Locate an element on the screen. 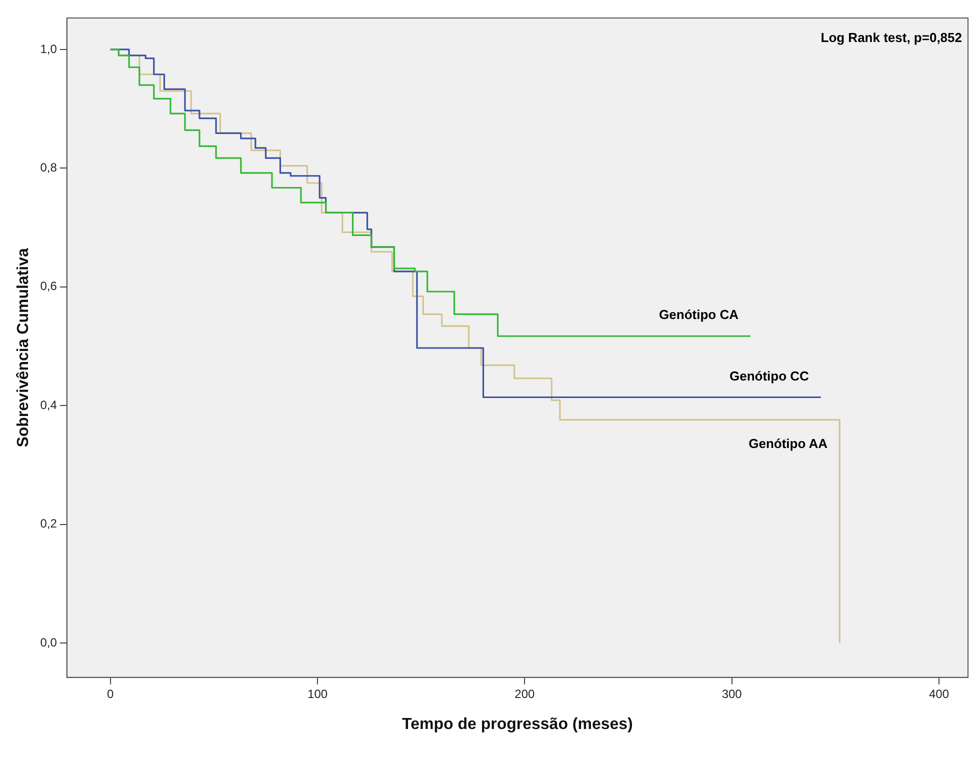 The image size is (980, 758). x-tick-label: 200 is located at coordinates (525, 693).